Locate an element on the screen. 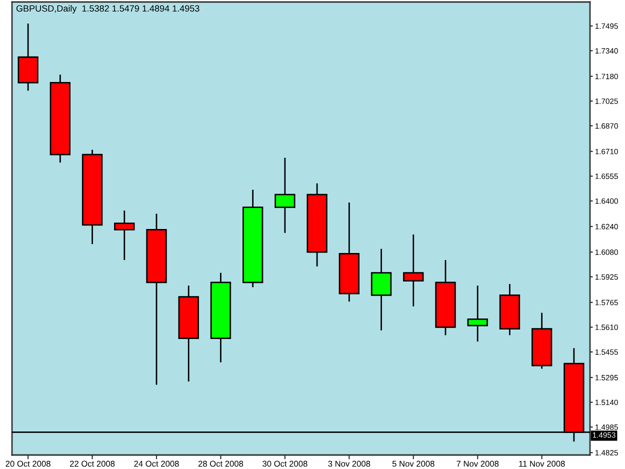 The height and width of the screenshot is (469, 625). chart-title: GBPUSD,Daily 1.5382 1.5479 1.4894 1.4953 is located at coordinates (108, 9).